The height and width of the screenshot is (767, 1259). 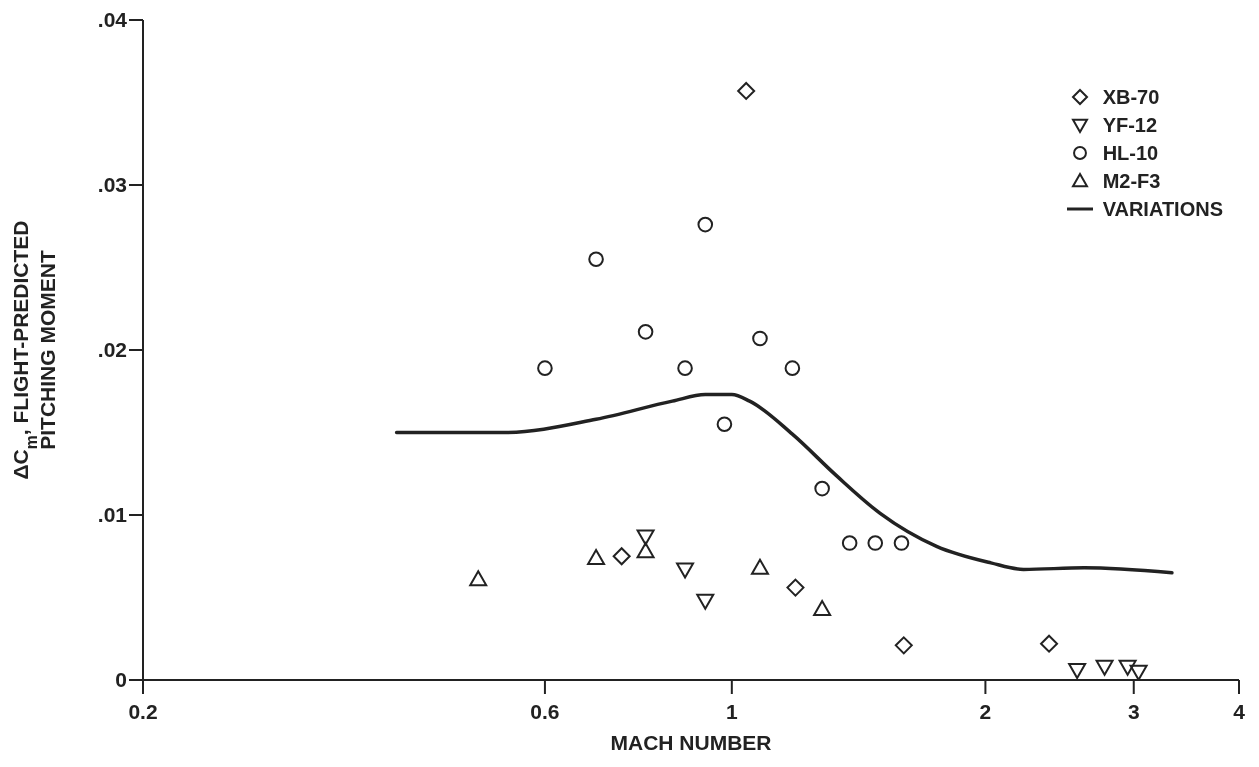 What do you see at coordinates (1130, 153) in the screenshot?
I see `legend-label: HL-10` at bounding box center [1130, 153].